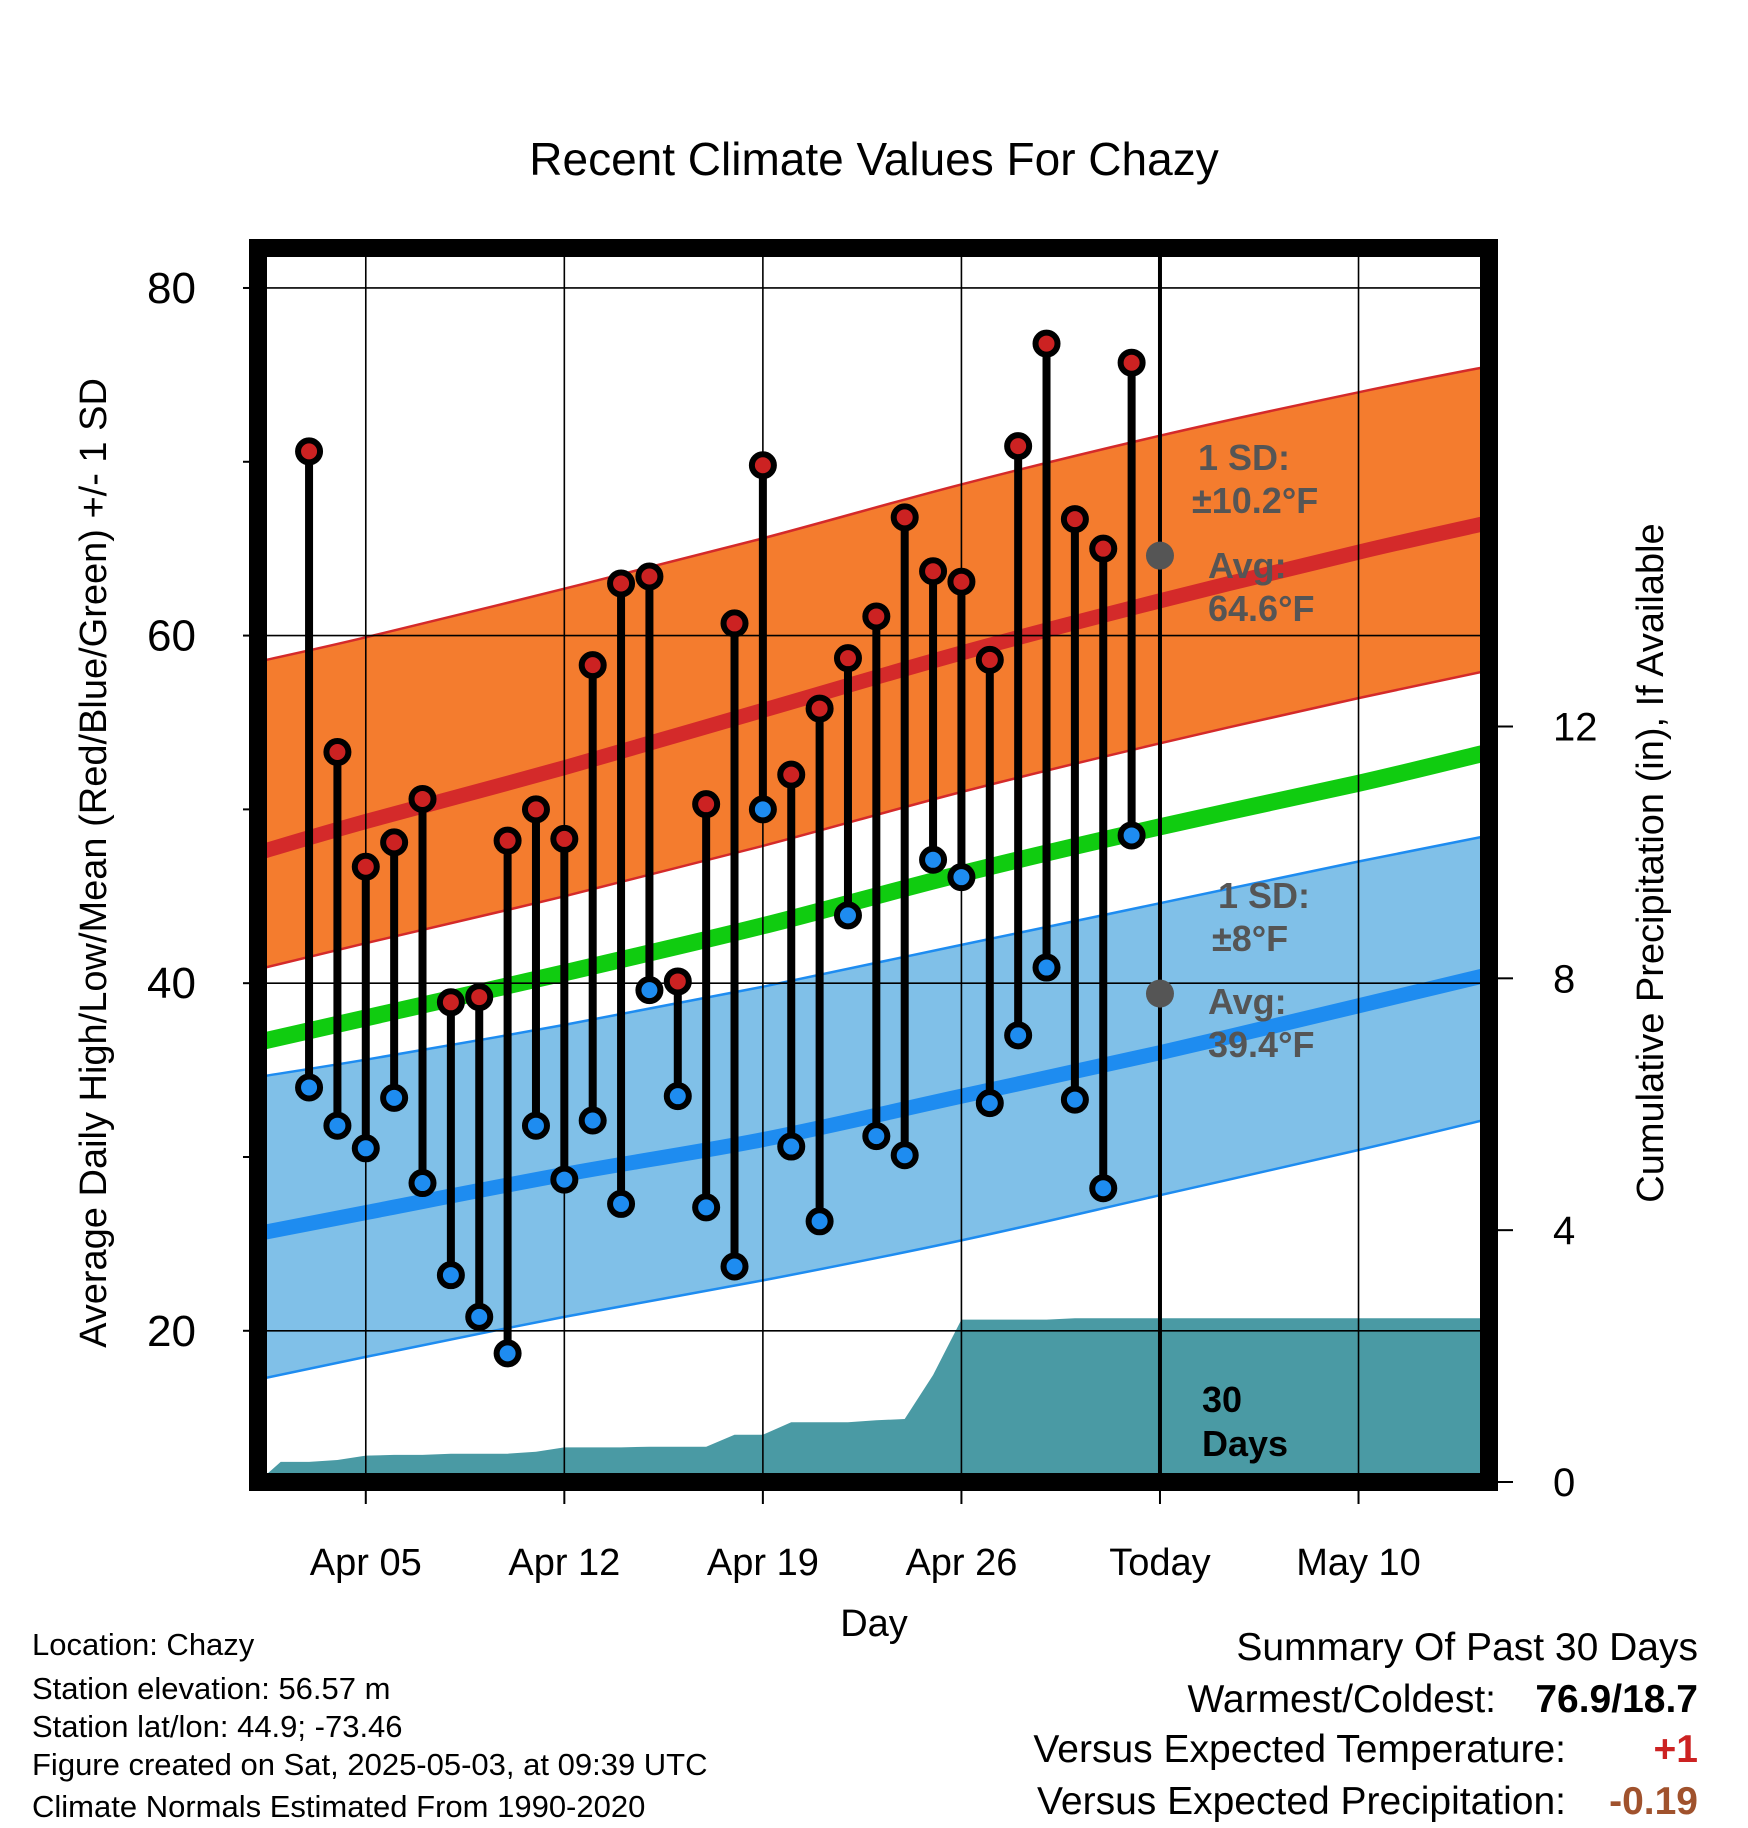 The image size is (1748, 1828). Describe the element at coordinates (1159, 555) in the screenshot. I see `today-high-avg-dot` at that location.